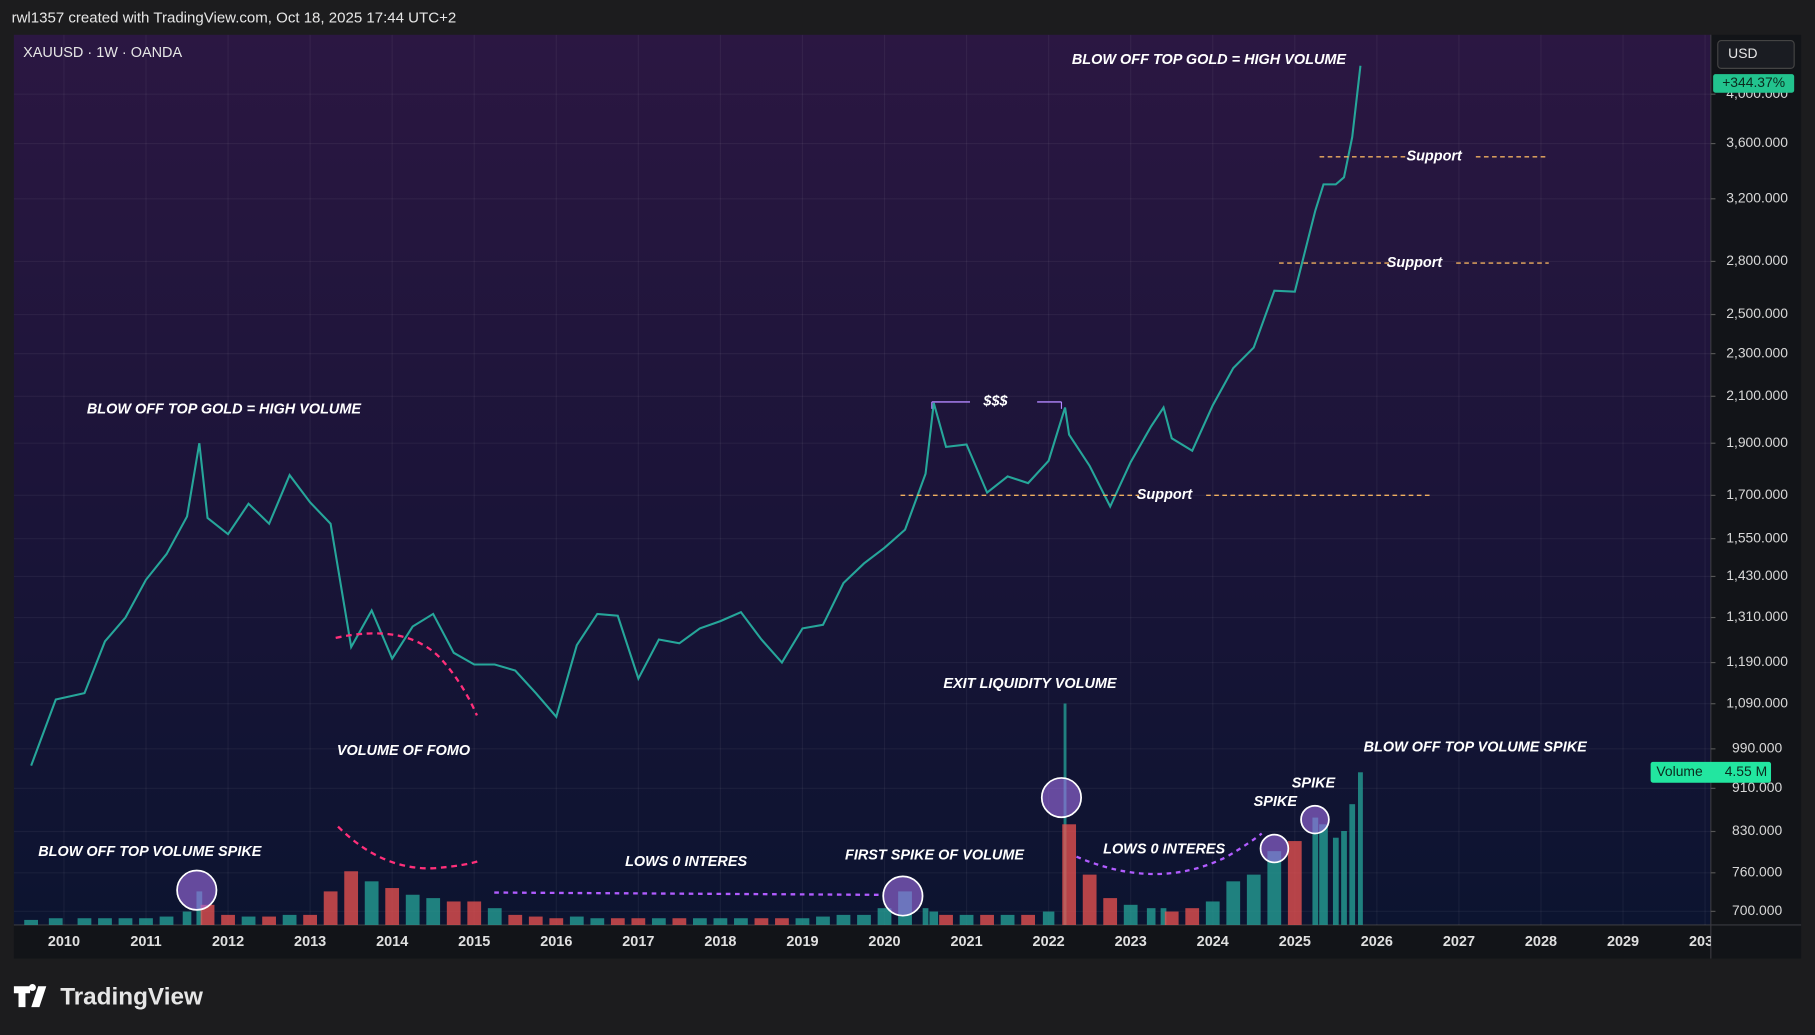 Image resolution: width=1815 pixels, height=1035 pixels. What do you see at coordinates (1757, 313) in the screenshot?
I see `y-tick-label: 2,500.000` at bounding box center [1757, 313].